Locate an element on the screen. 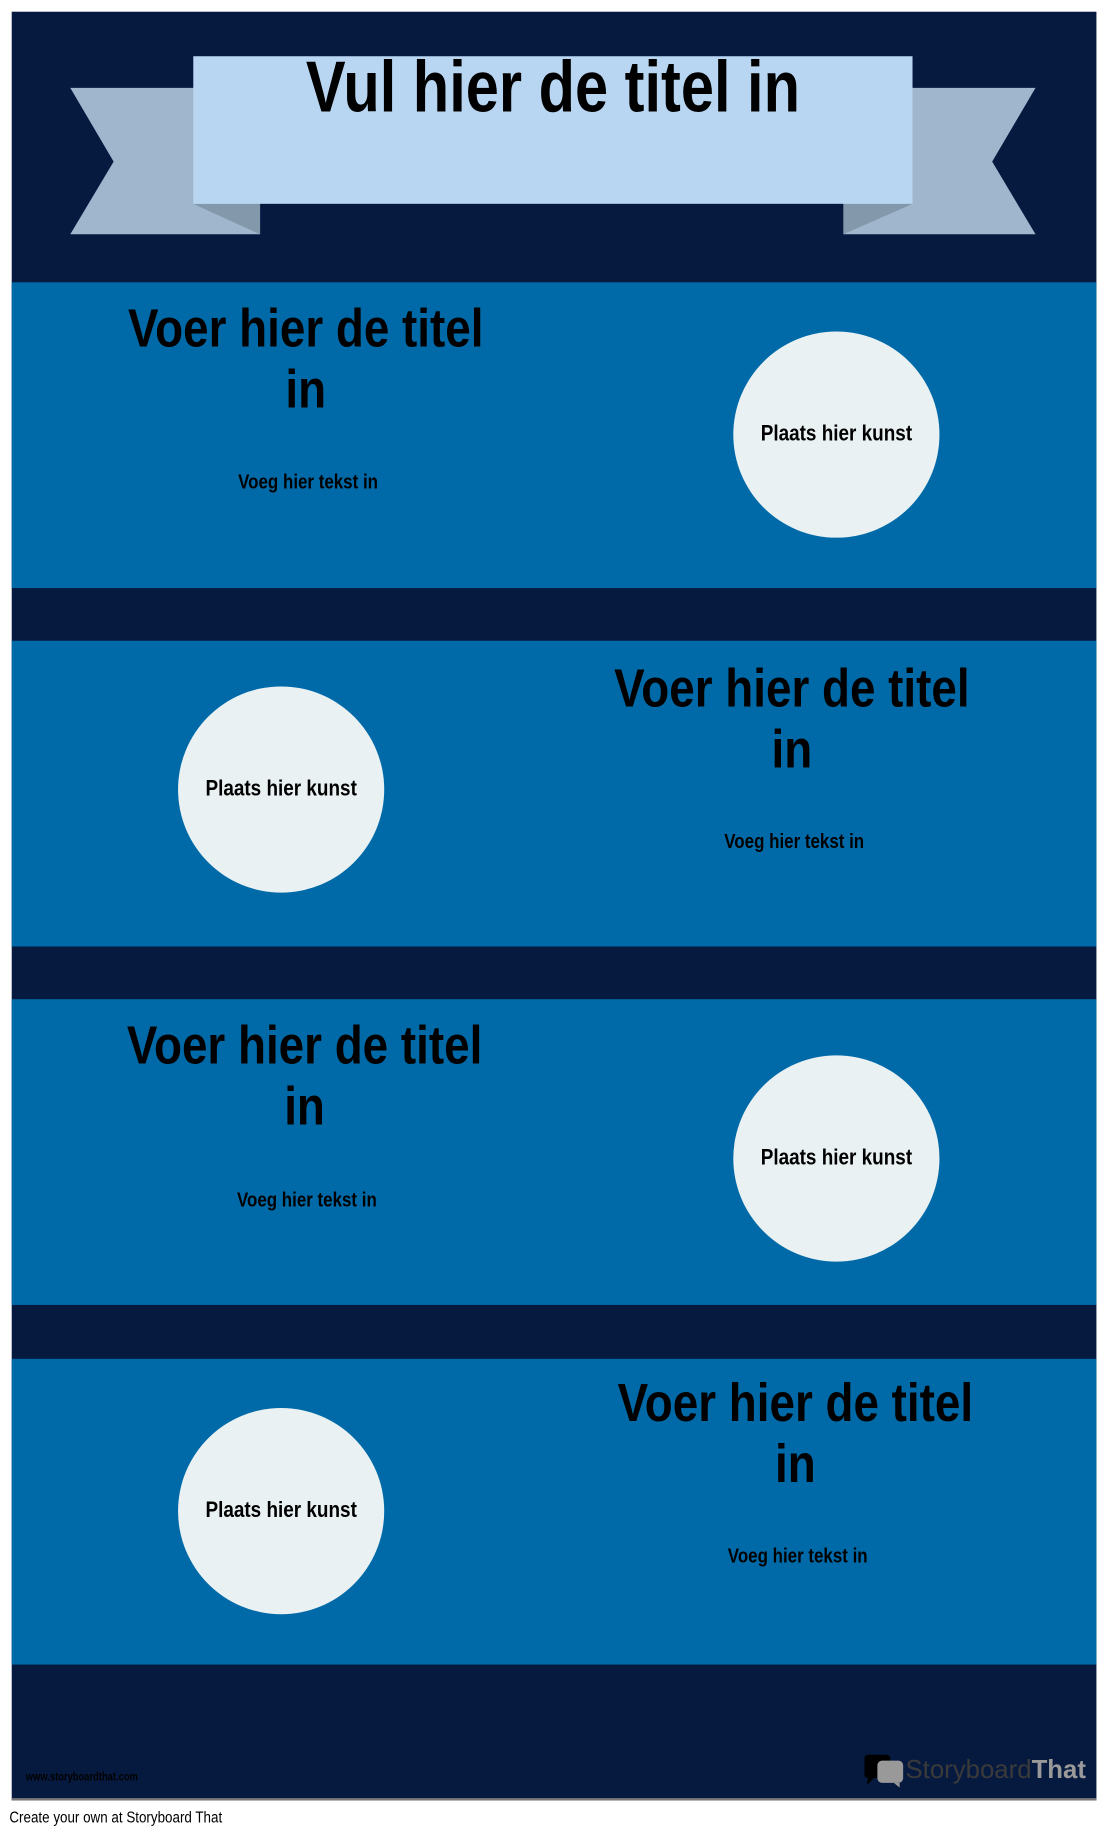 The height and width of the screenshot is (1832, 1107). title-banner is located at coordinates (553, 130).